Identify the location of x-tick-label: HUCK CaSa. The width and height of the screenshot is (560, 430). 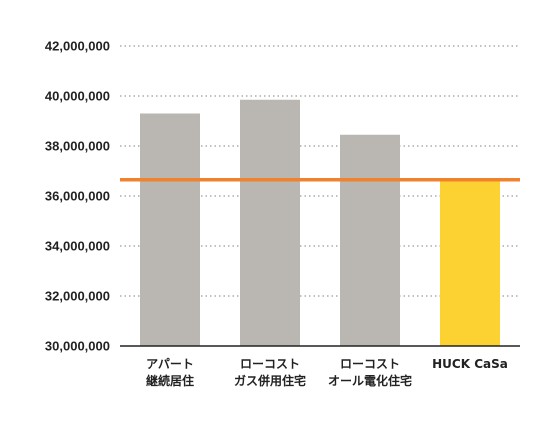
(470, 364).